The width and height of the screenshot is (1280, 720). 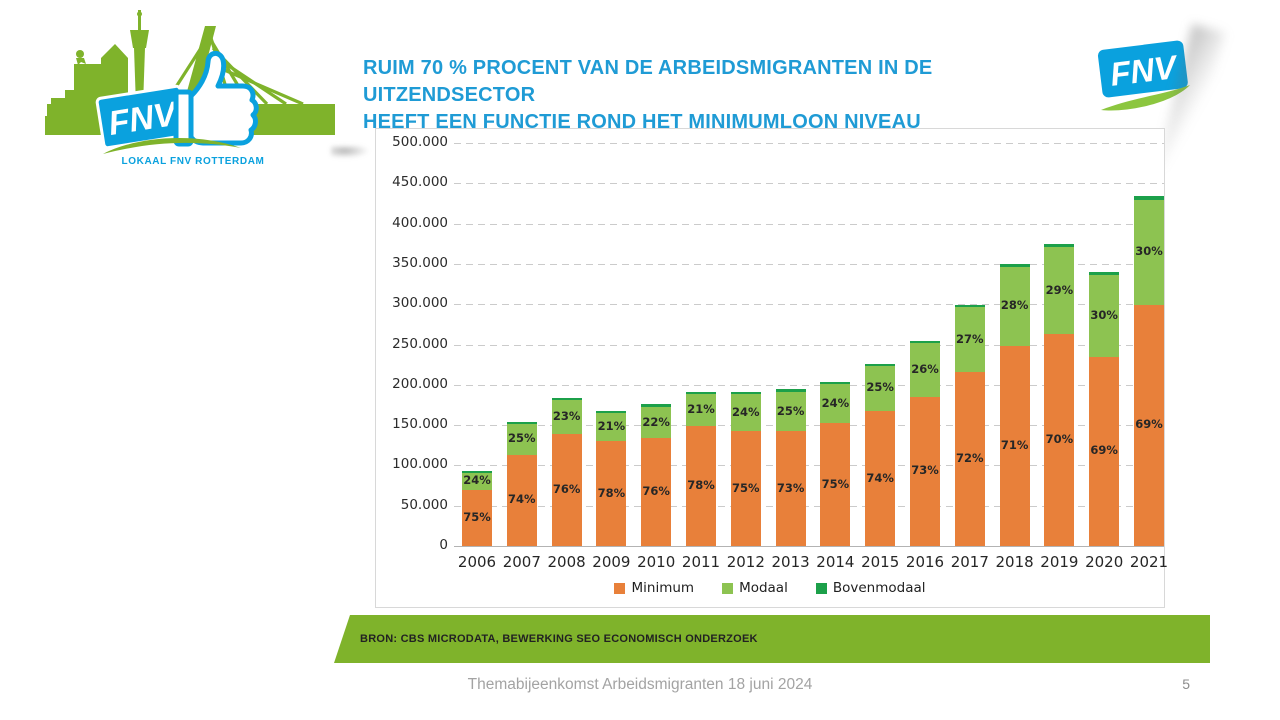 What do you see at coordinates (835, 404) in the screenshot?
I see `bar-segment-modaal-2014` at bounding box center [835, 404].